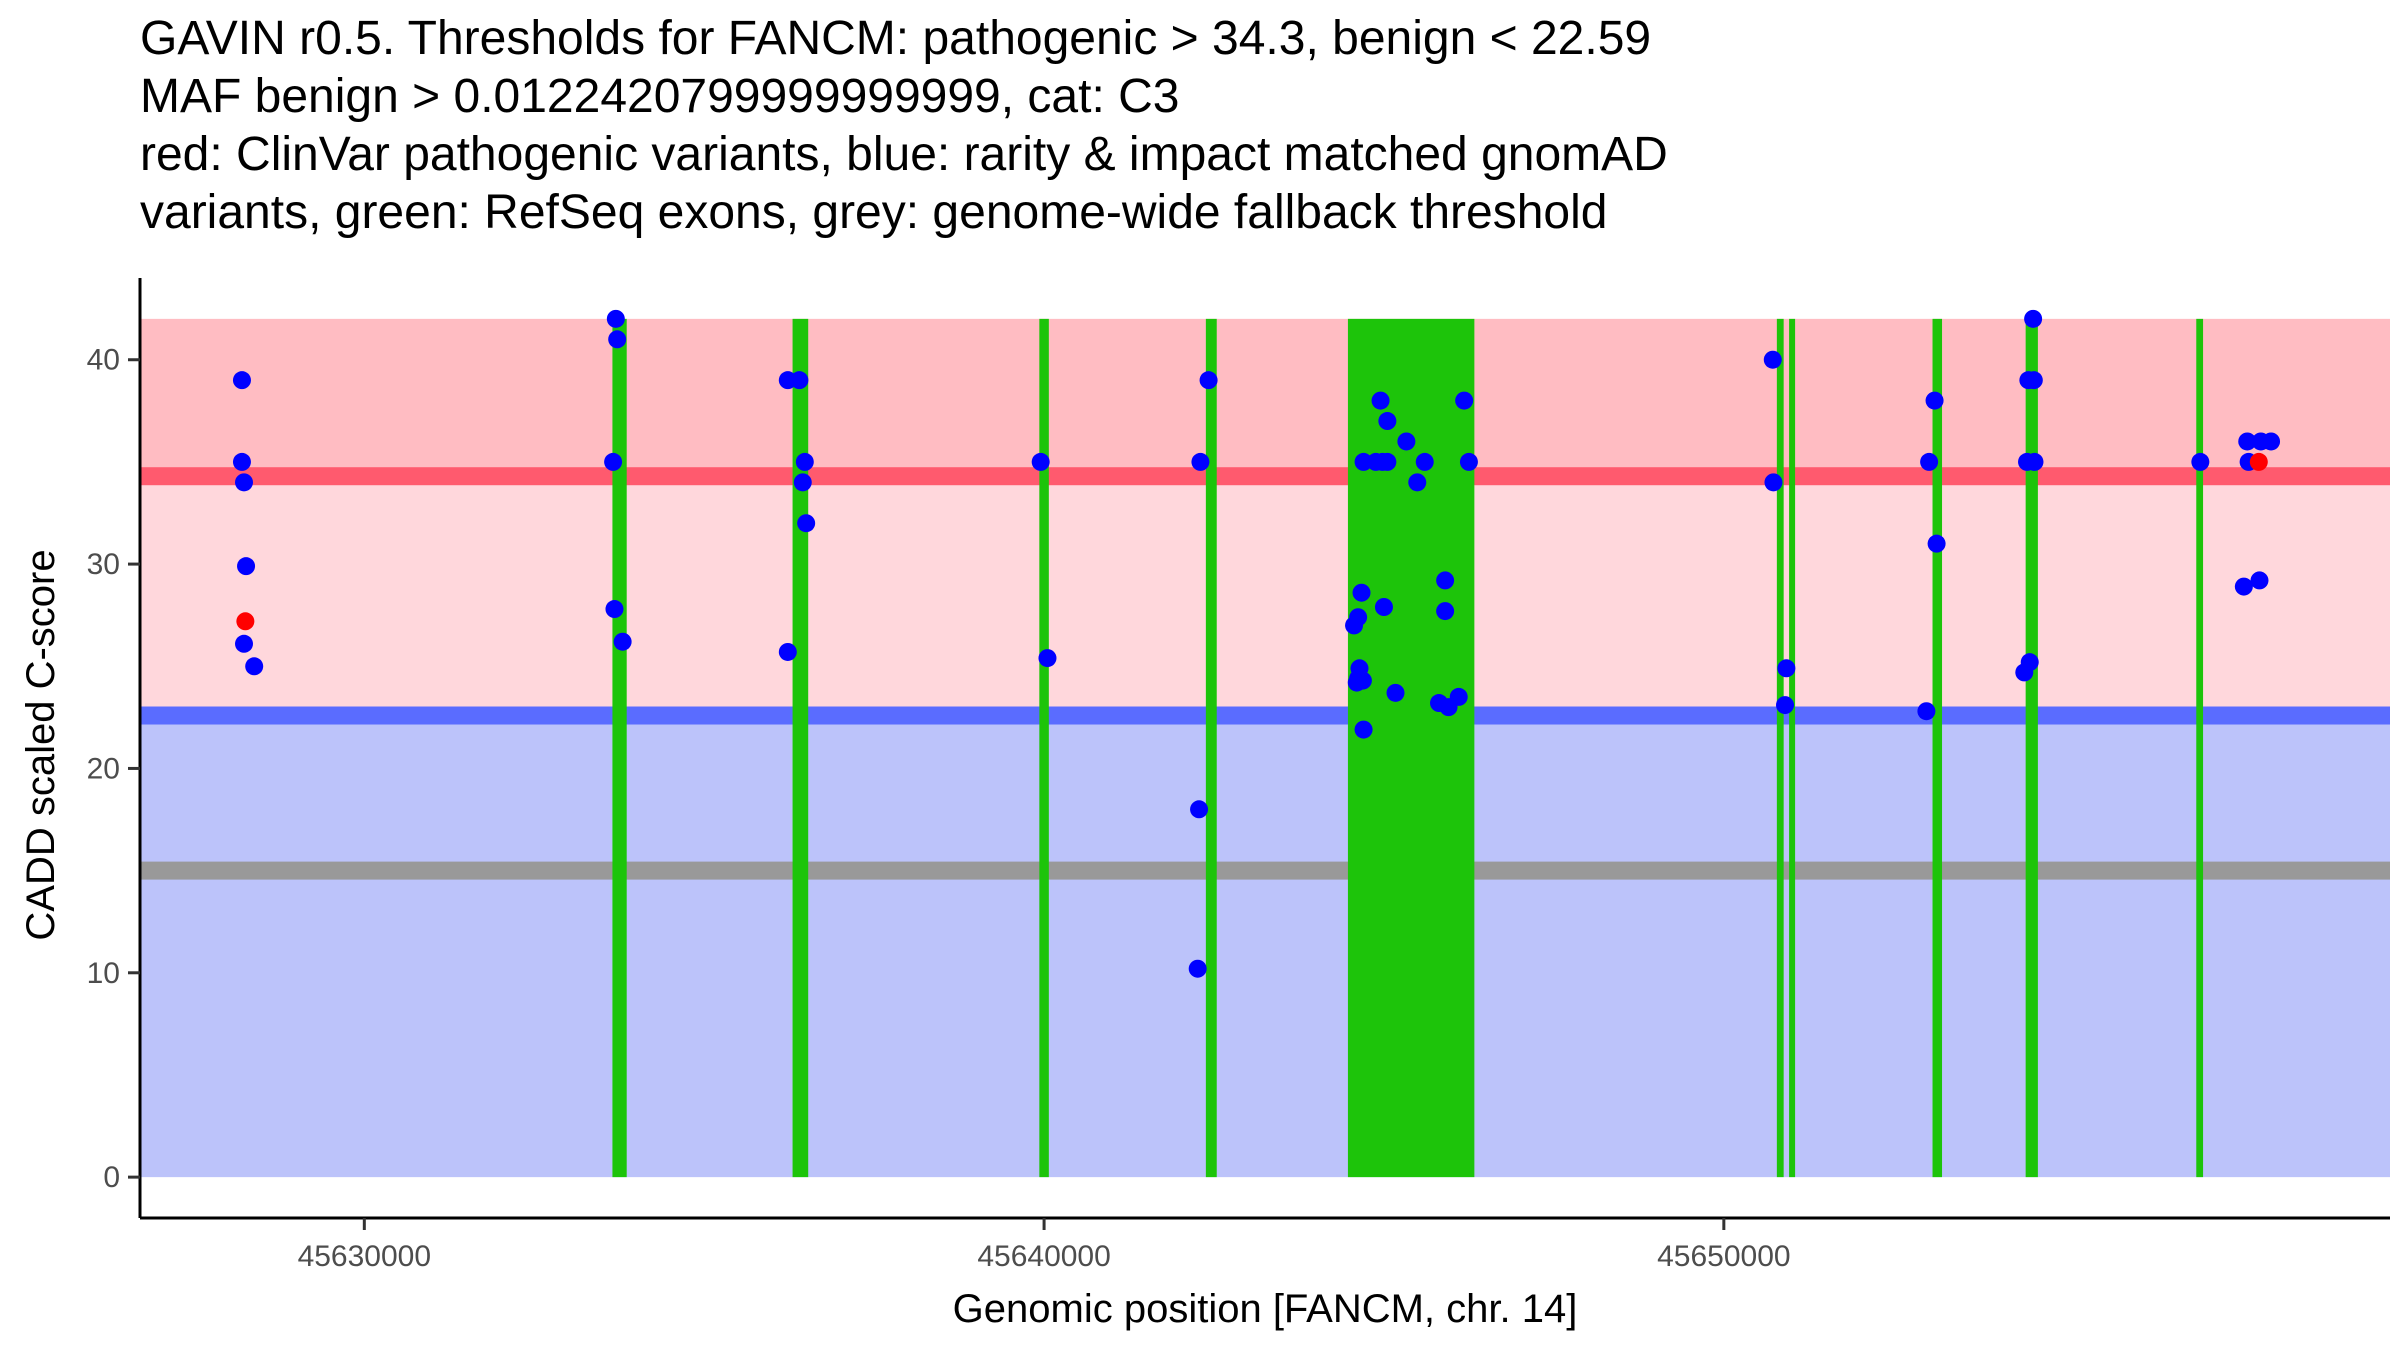  Describe the element at coordinates (103, 360) in the screenshot. I see `y-tick-label: 40` at that location.